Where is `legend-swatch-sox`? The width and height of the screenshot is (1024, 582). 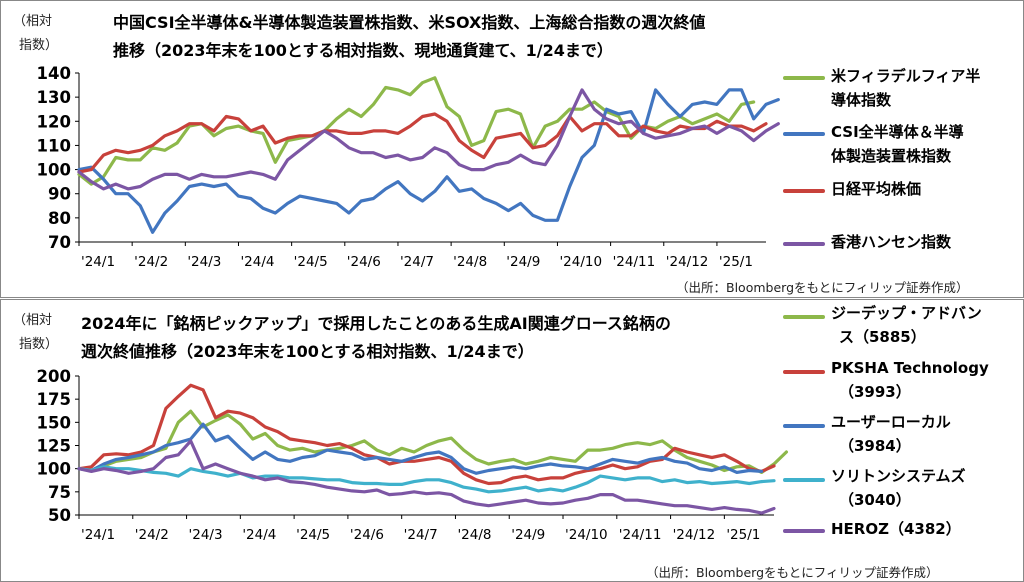
legend-swatch-sox is located at coordinates (804, 78).